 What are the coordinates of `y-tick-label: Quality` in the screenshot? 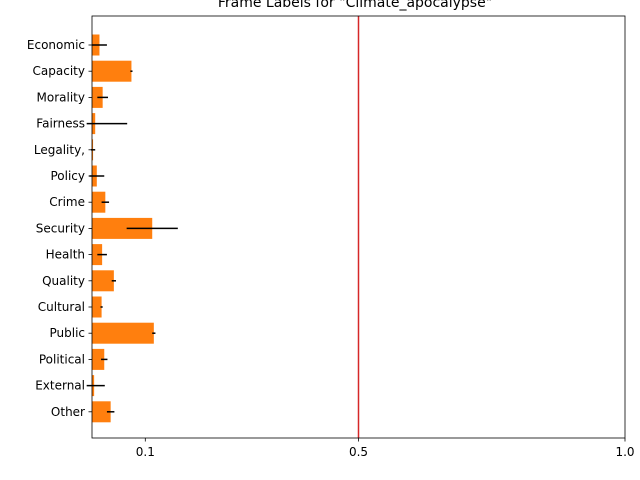 It's located at (63, 281).